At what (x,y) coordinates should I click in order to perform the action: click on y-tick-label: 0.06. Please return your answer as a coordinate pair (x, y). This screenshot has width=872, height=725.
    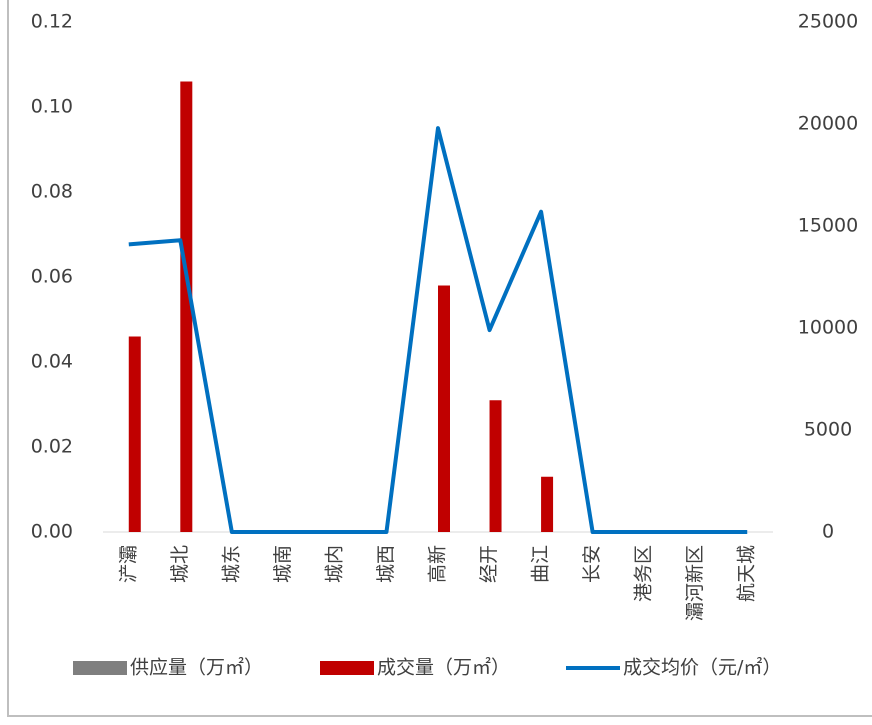
    Looking at the image, I should click on (52, 277).